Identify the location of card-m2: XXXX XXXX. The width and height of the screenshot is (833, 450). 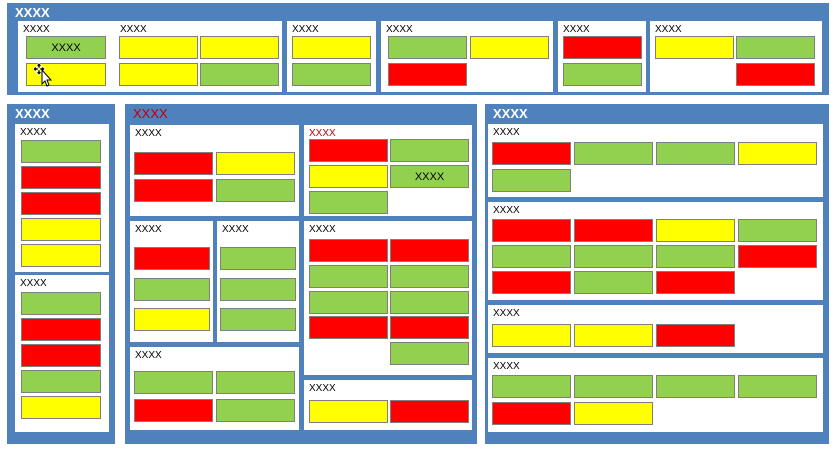
(388, 170).